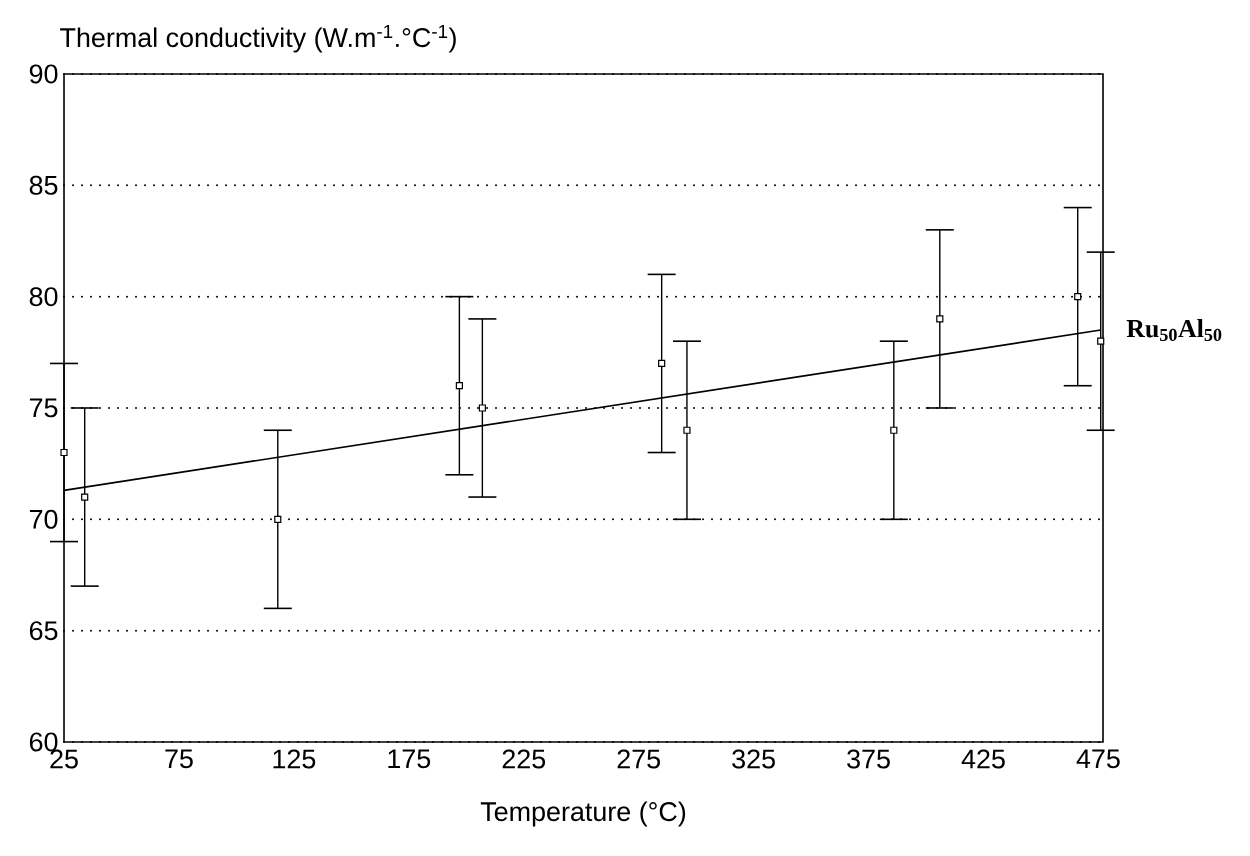  What do you see at coordinates (43, 297) in the screenshot?
I see `y-tick-label: 80` at bounding box center [43, 297].